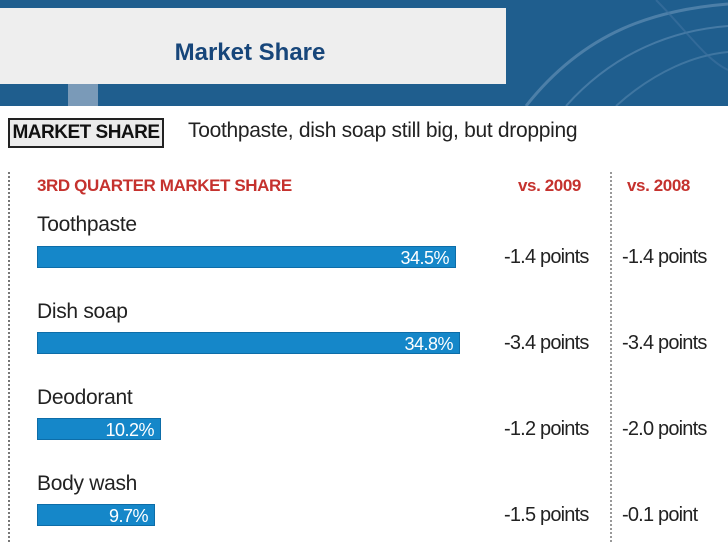  I want to click on category-label: Body wash, so click(87, 483).